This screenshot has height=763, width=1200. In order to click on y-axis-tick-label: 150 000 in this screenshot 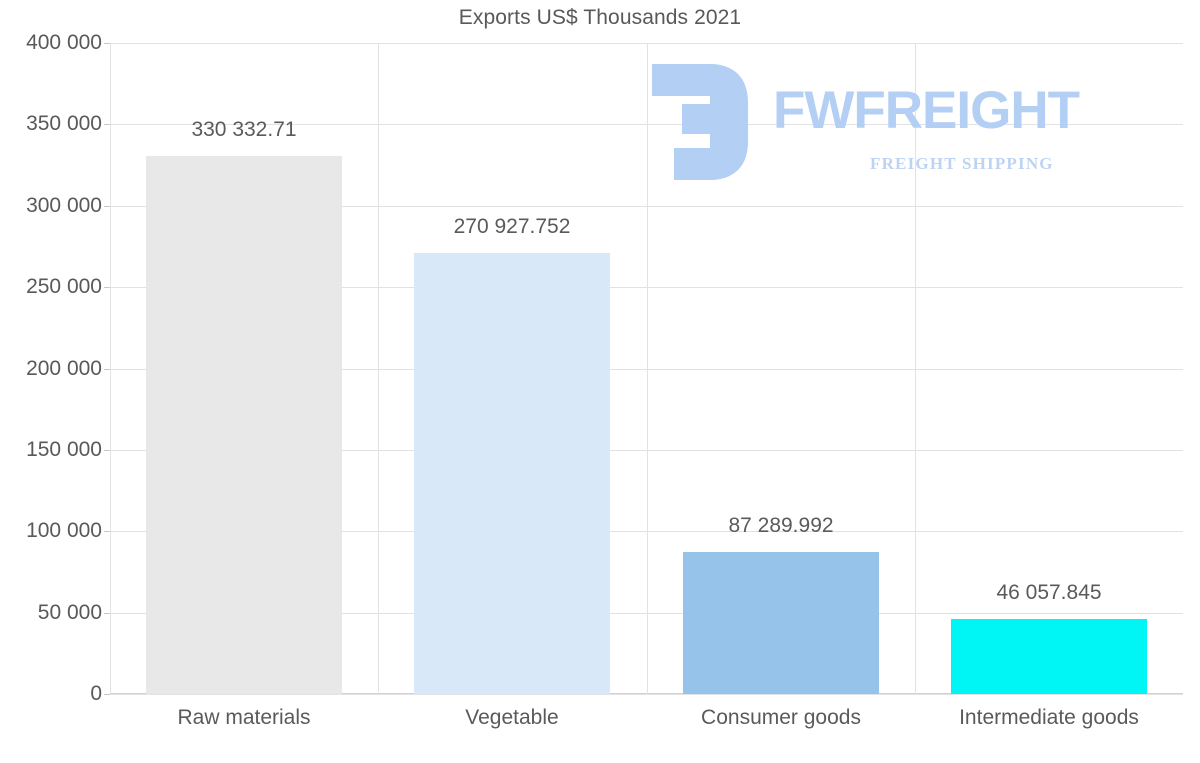, I will do `click(64, 449)`.